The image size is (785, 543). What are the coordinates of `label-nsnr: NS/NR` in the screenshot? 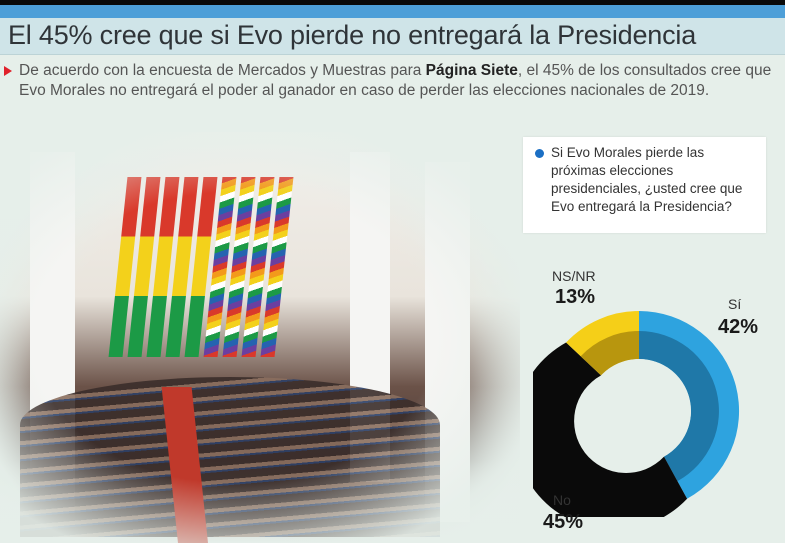 It's located at (574, 276).